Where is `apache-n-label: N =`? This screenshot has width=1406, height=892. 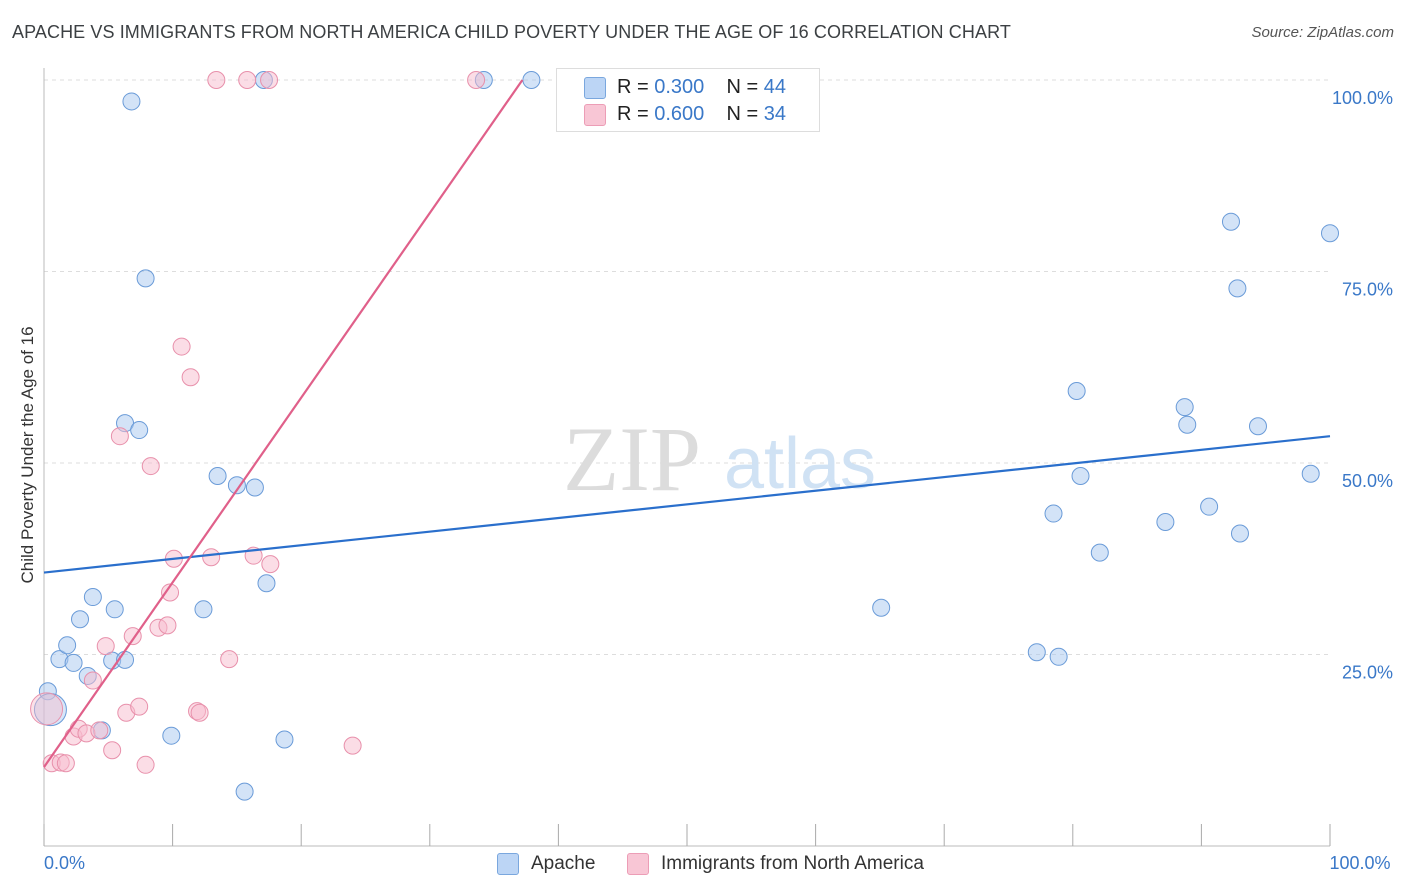
apache-n-label: N = is located at coordinates (745, 87).